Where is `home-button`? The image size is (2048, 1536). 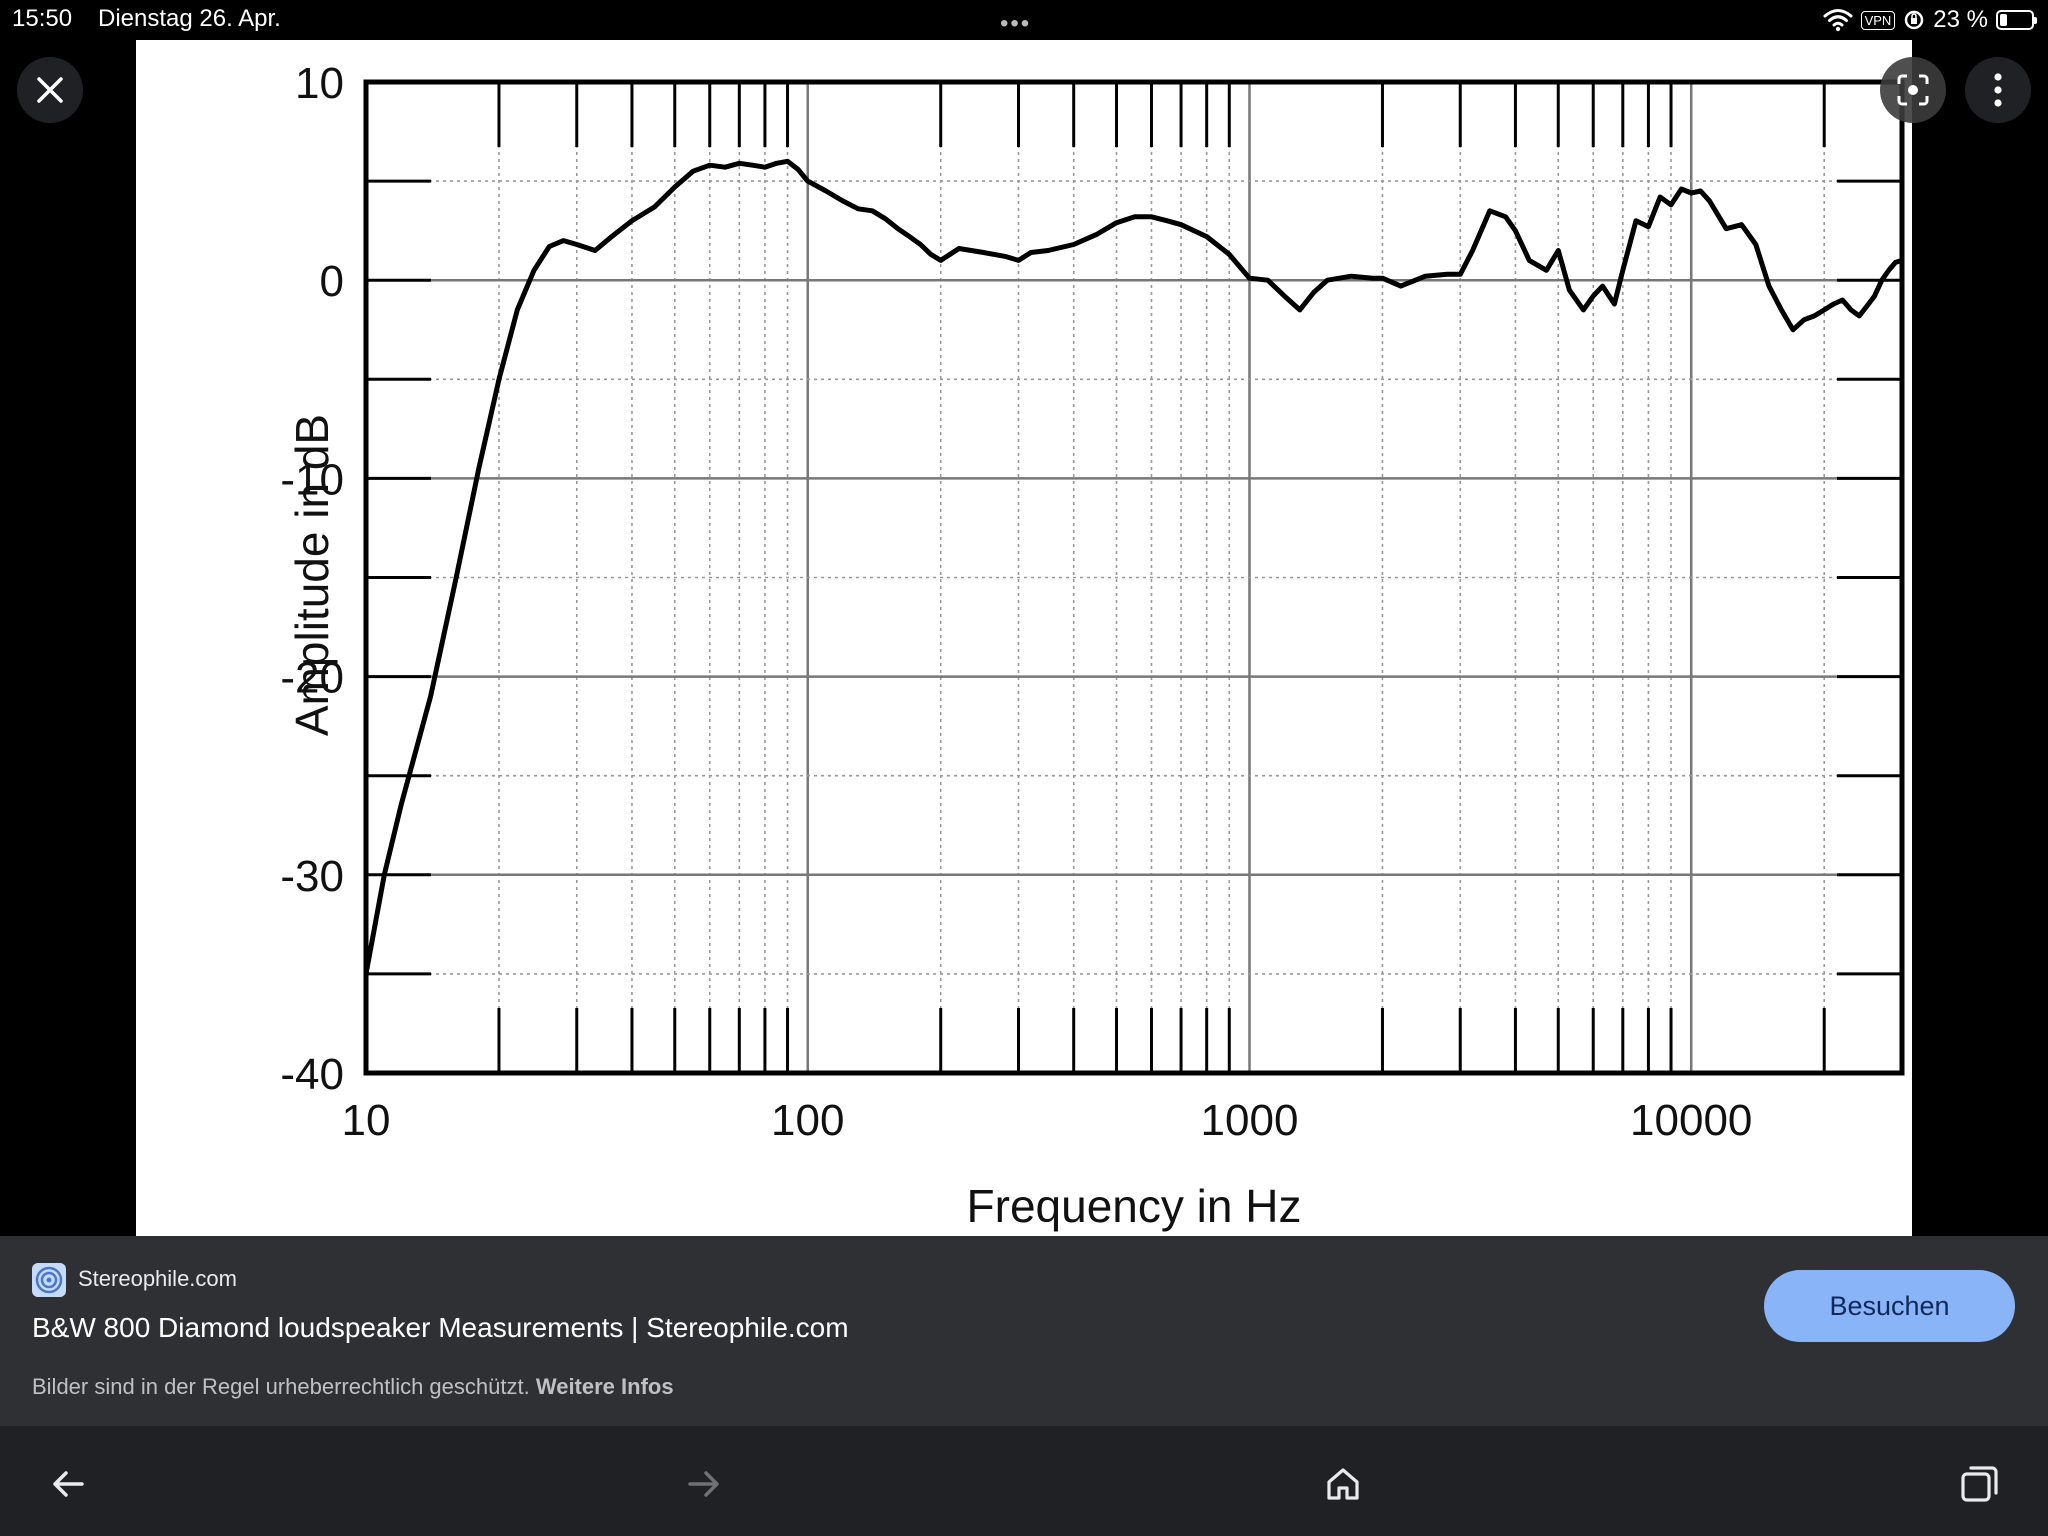 home-button is located at coordinates (1343, 1484).